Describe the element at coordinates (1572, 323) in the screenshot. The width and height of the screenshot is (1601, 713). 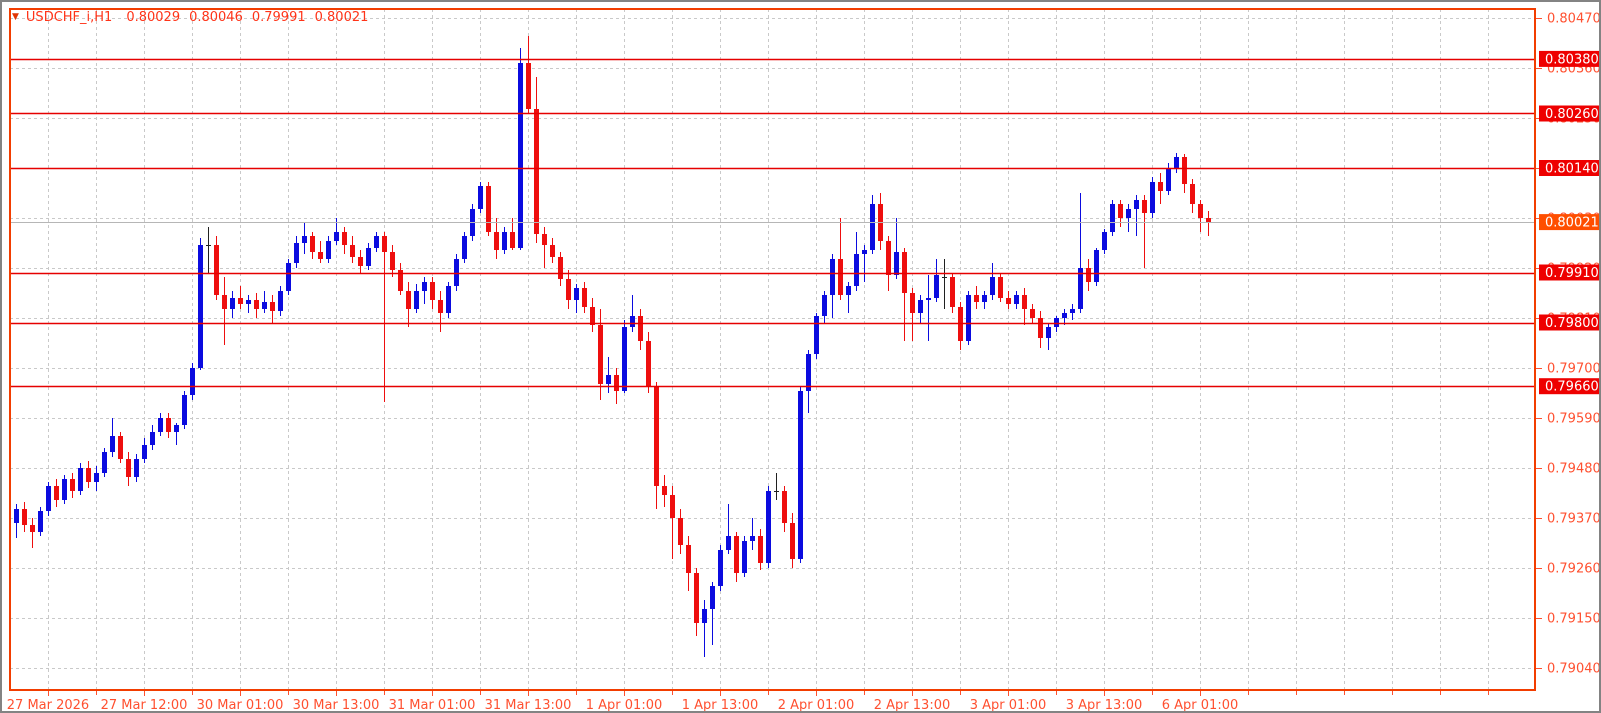
I see `svg-text: 0.79800` at that location.